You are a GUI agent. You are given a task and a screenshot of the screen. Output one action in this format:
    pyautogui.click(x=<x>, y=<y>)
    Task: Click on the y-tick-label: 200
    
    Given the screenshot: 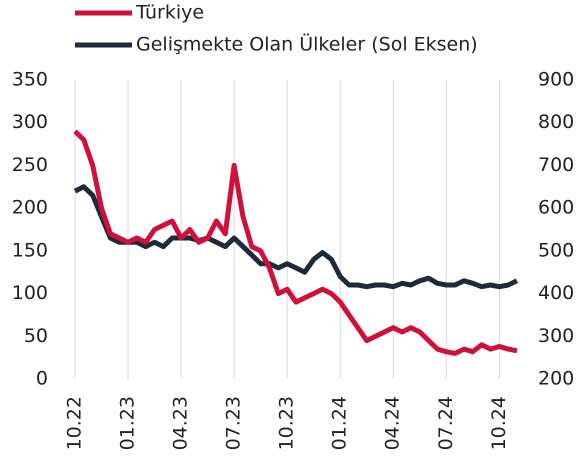 What is the action you would take?
    pyautogui.click(x=30, y=208)
    